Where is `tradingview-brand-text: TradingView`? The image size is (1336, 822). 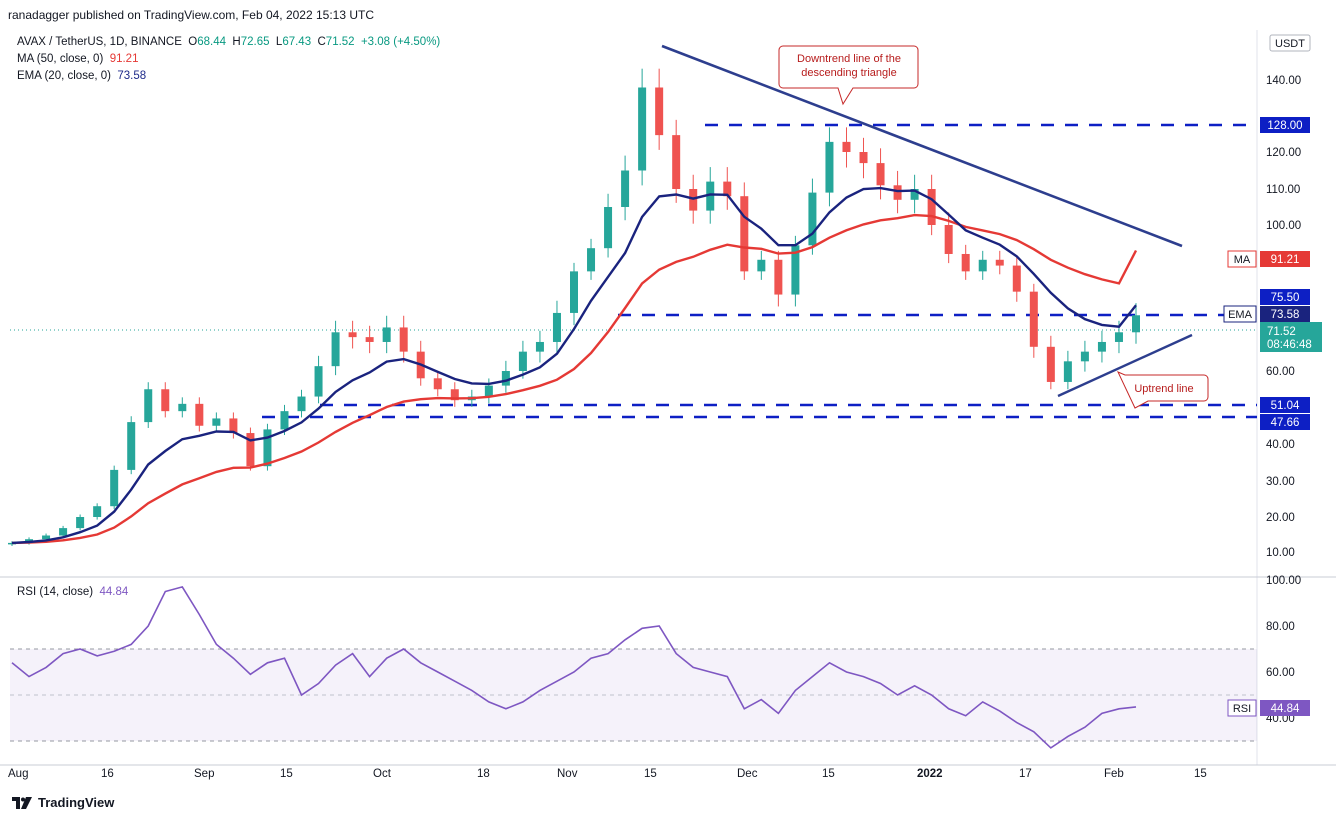 tradingview-brand-text: TradingView is located at coordinates (76, 802).